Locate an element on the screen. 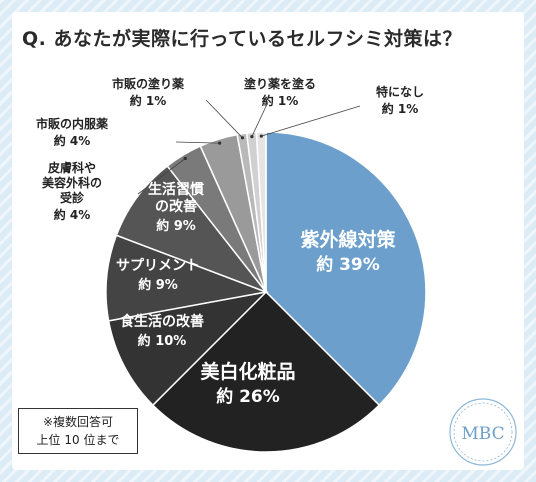 The height and width of the screenshot is (482, 536). slice-label-0: 紫外線対策約 39% is located at coordinates (348, 251).